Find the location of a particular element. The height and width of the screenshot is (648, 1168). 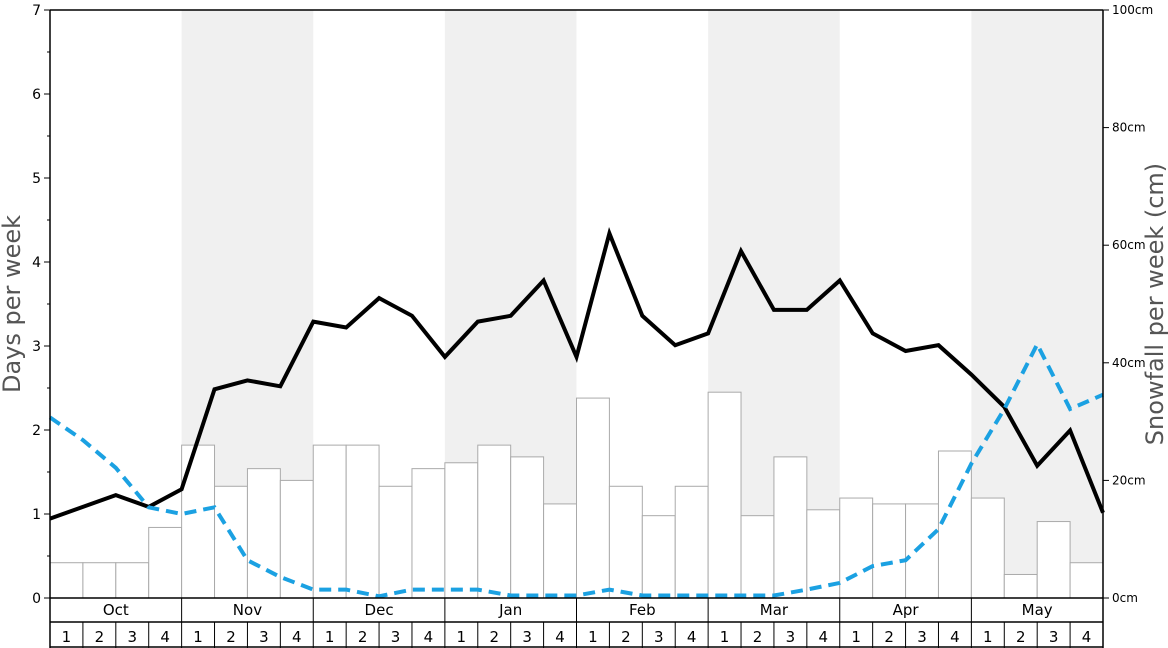

y-tick-label: 7 is located at coordinates (36, 11).